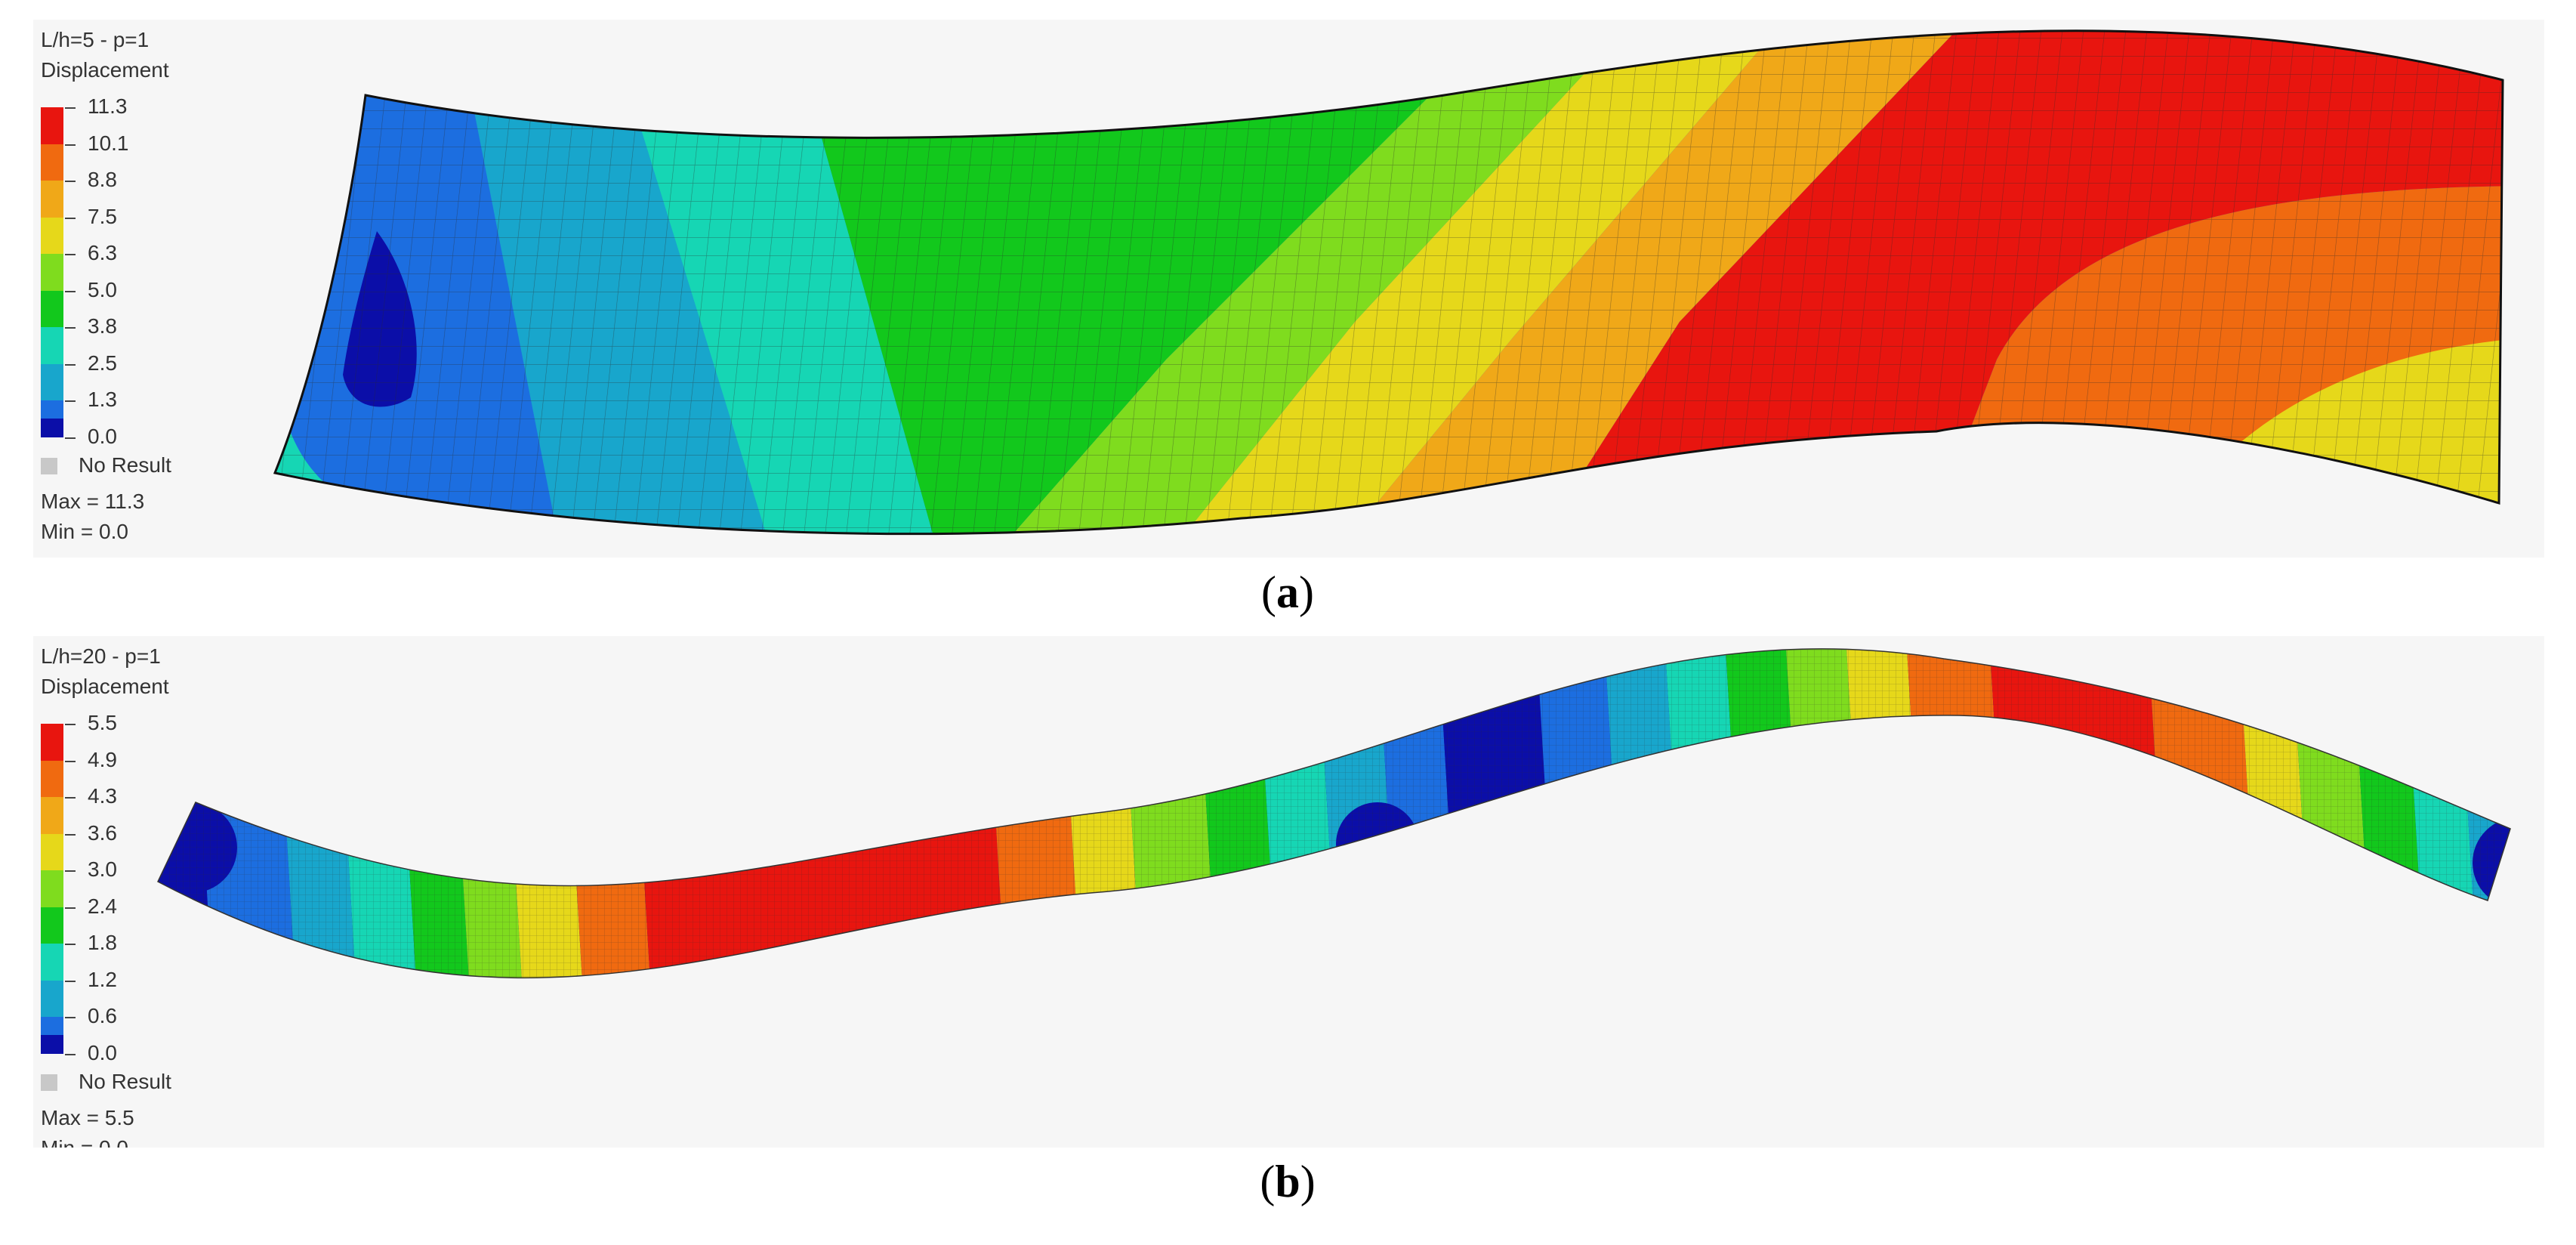 The height and width of the screenshot is (1245, 2576). What do you see at coordinates (102, 289) in the screenshot?
I see `scale-label: 5.0` at bounding box center [102, 289].